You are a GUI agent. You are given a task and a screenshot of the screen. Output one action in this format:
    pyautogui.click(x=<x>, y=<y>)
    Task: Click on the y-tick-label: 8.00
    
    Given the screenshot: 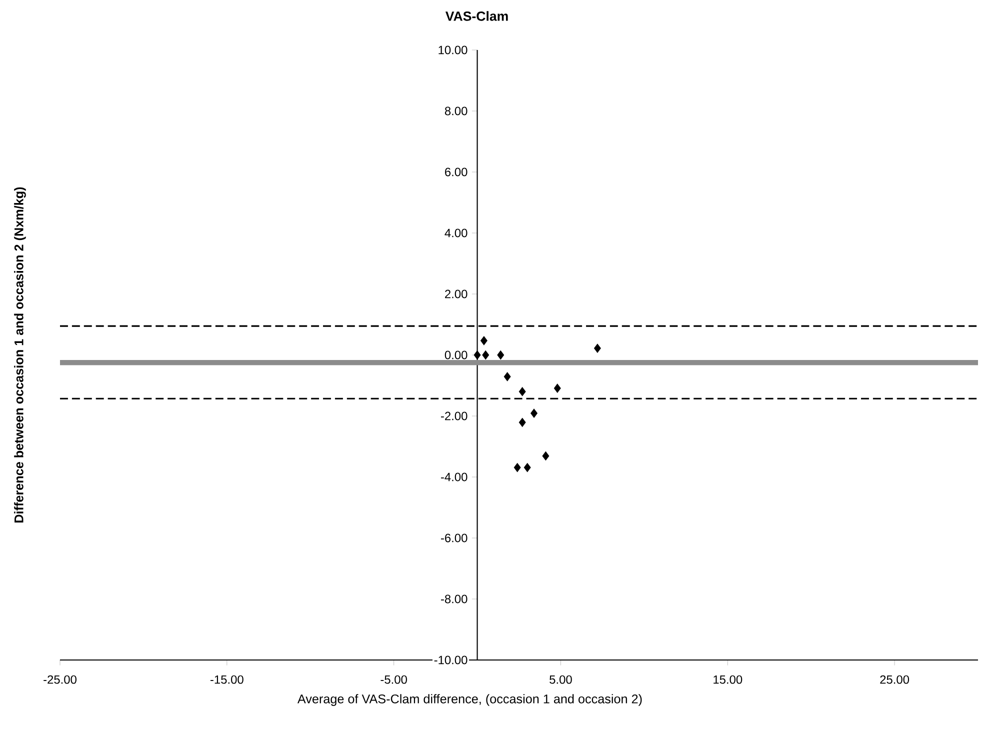 What is the action you would take?
    pyautogui.click(x=456, y=111)
    